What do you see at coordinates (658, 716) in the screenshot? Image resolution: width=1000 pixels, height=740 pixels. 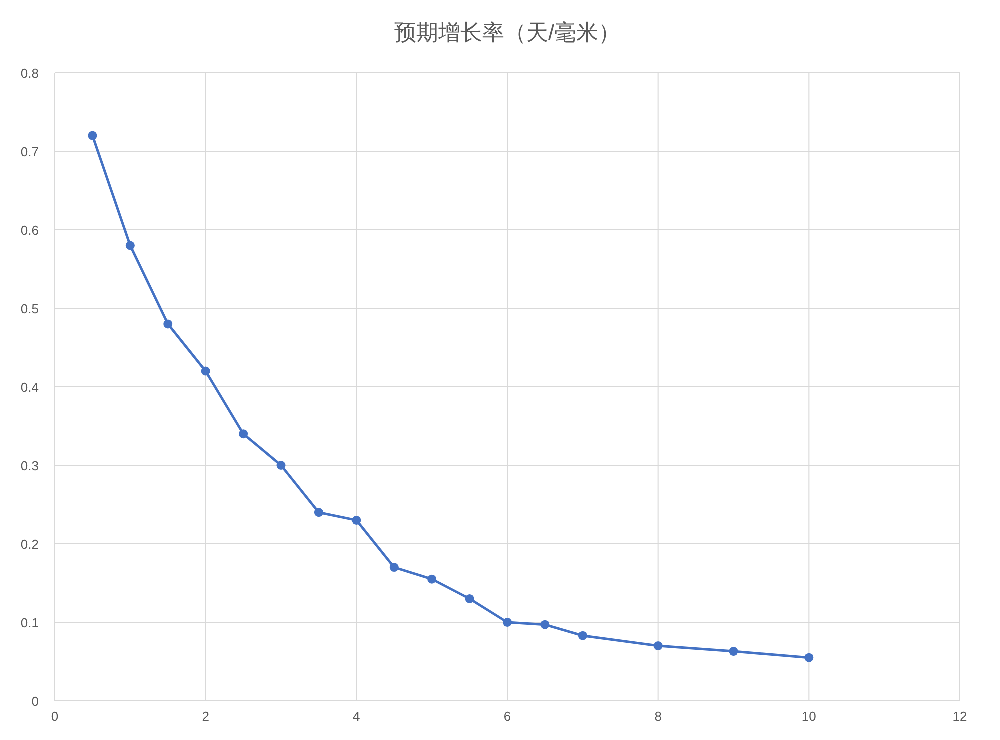 I see `x-tick-label: 8` at bounding box center [658, 716].